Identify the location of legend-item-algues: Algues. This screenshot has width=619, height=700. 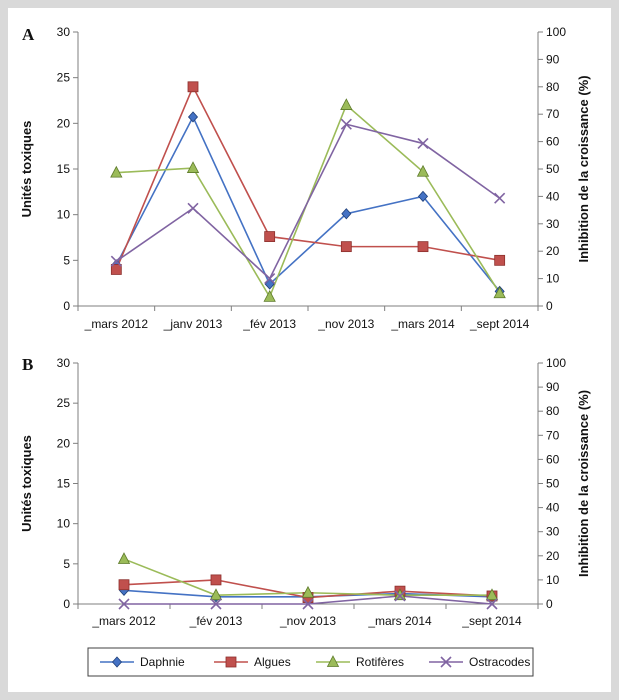
(252, 662).